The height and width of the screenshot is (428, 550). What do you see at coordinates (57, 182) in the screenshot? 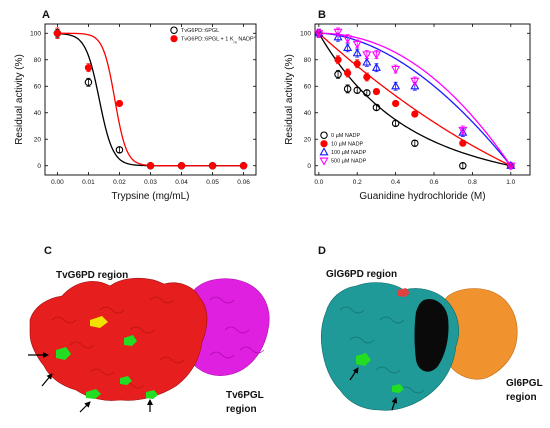
I see `x-tick-label: 0.00` at bounding box center [57, 182].